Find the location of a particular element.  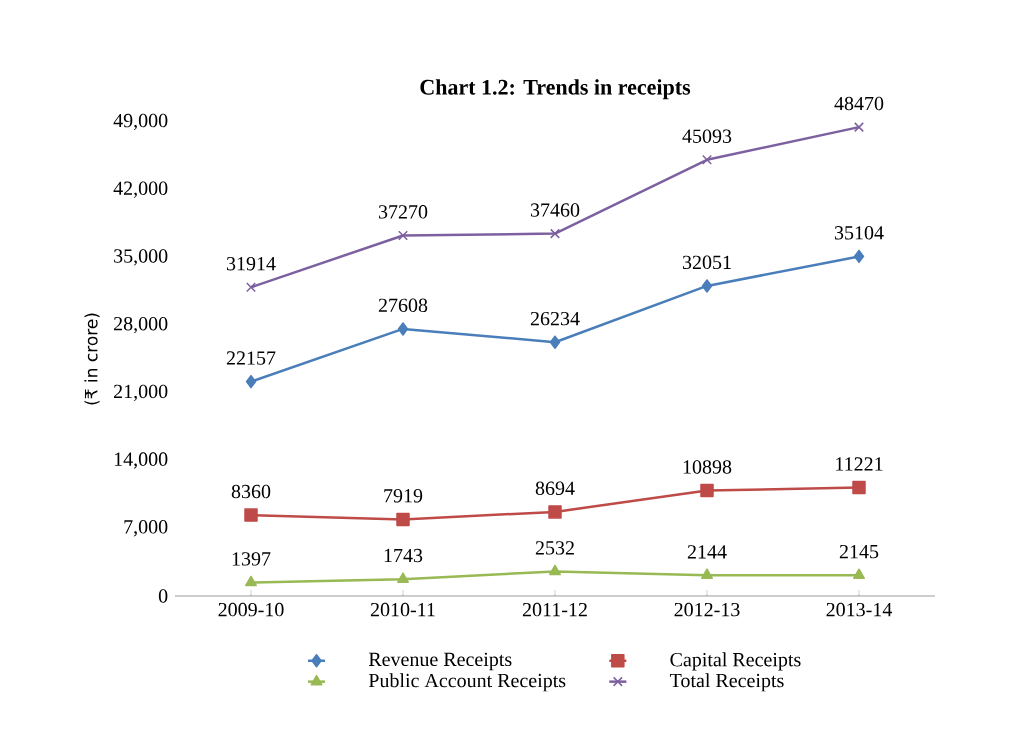

y-tick-label: 42,000 is located at coordinates (140, 189).